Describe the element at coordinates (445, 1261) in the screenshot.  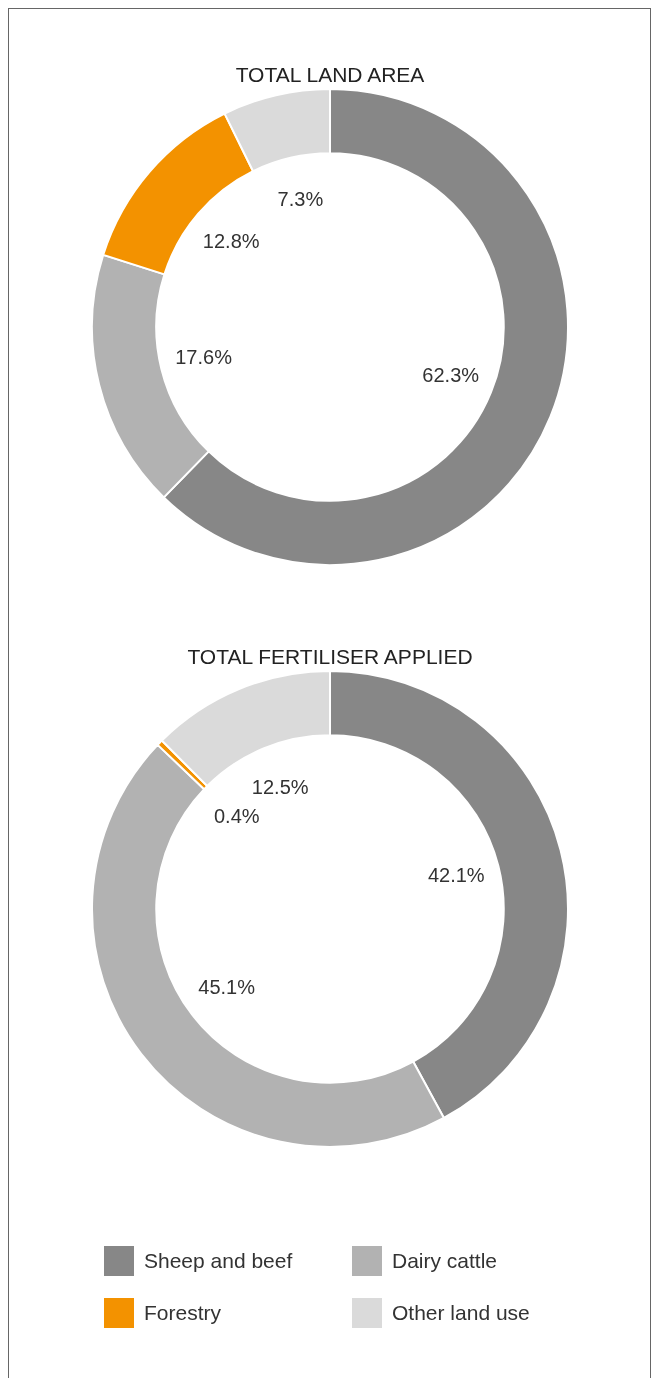
I see `legend-label: Dairy cattle` at that location.